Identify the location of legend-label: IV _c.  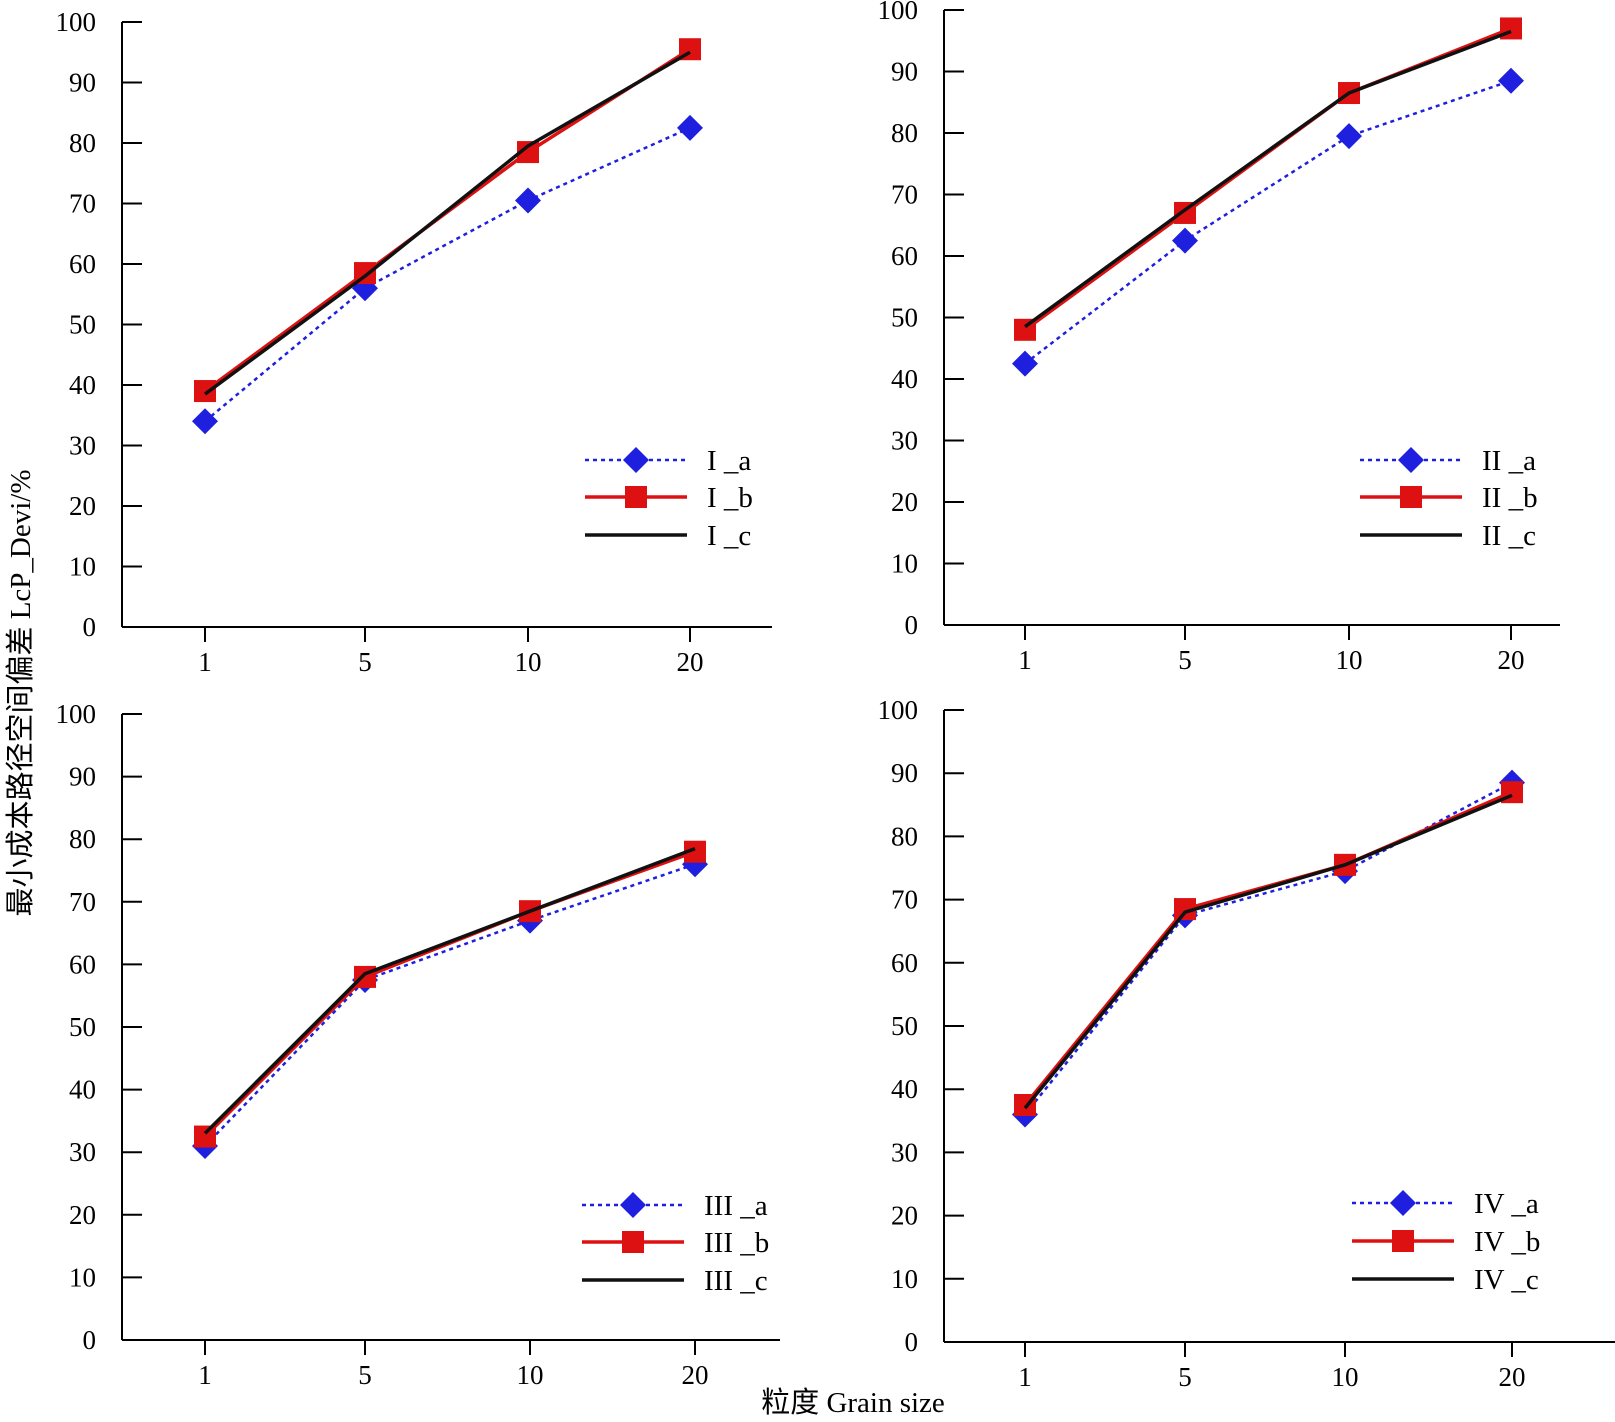
(1506, 1280).